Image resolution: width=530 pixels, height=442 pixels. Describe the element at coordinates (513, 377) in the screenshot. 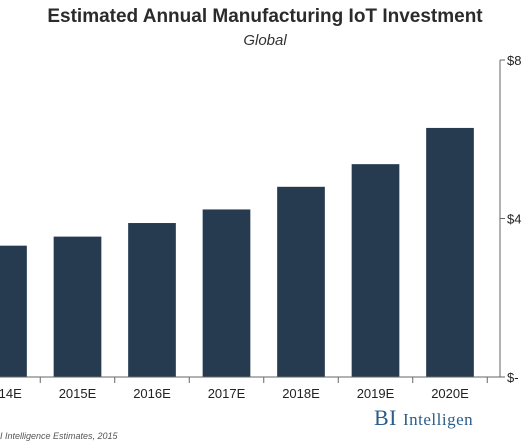

I see `y-tick-label: $-` at that location.